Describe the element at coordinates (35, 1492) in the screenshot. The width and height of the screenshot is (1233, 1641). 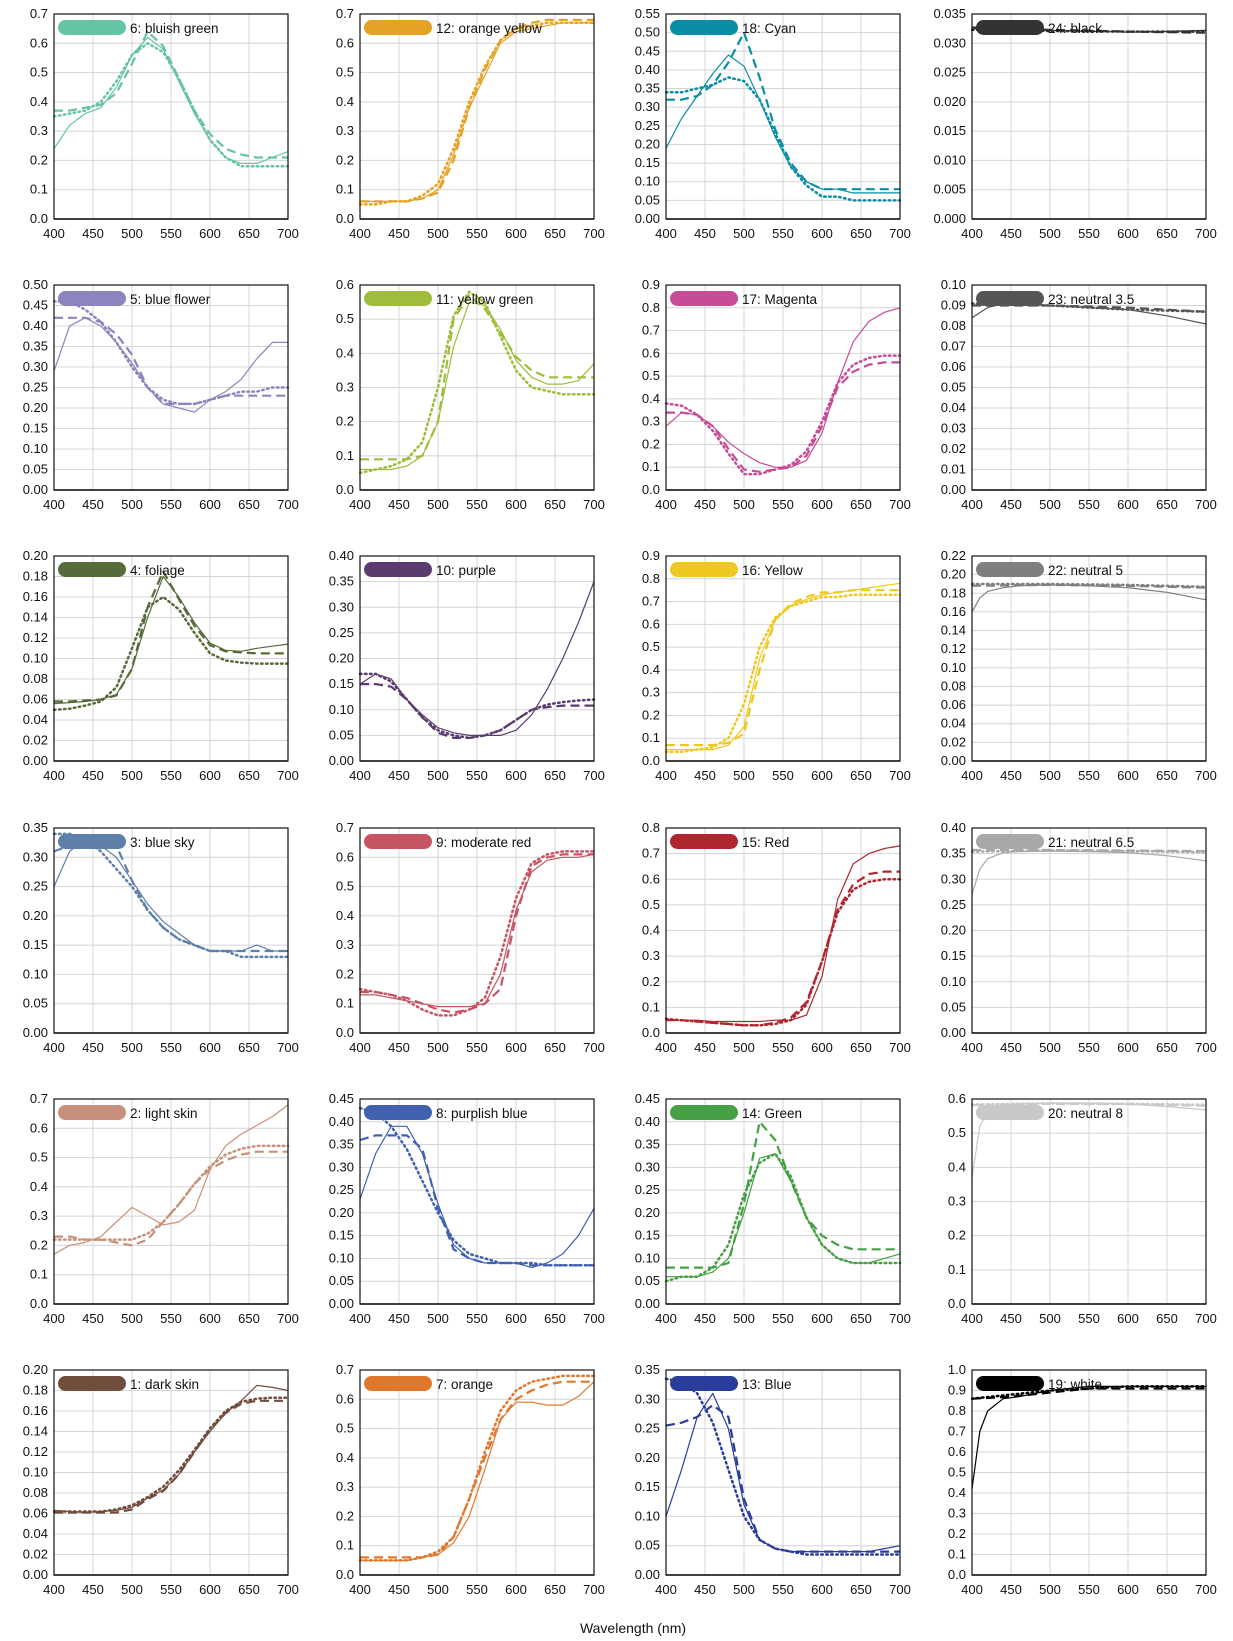
I see `y-tick-label: 0.08` at that location.